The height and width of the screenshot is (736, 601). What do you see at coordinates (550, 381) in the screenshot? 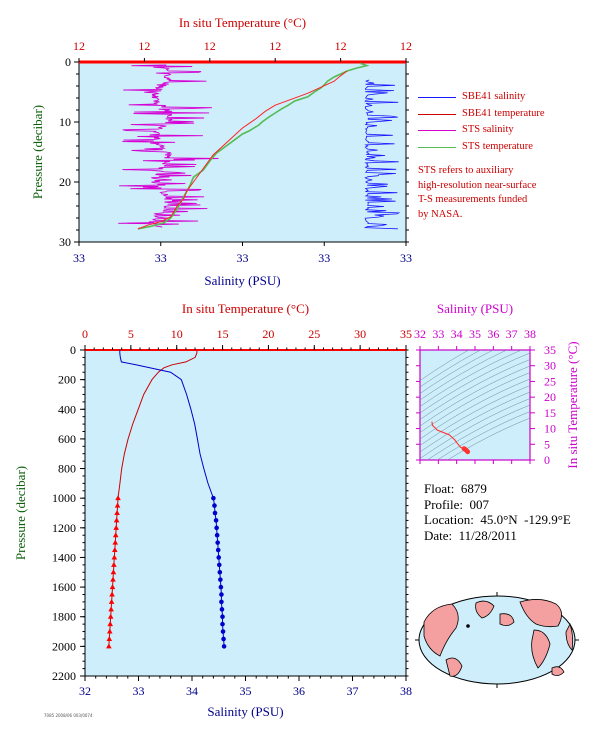
I see `ts-temperature-tick-label: 25` at bounding box center [550, 381].